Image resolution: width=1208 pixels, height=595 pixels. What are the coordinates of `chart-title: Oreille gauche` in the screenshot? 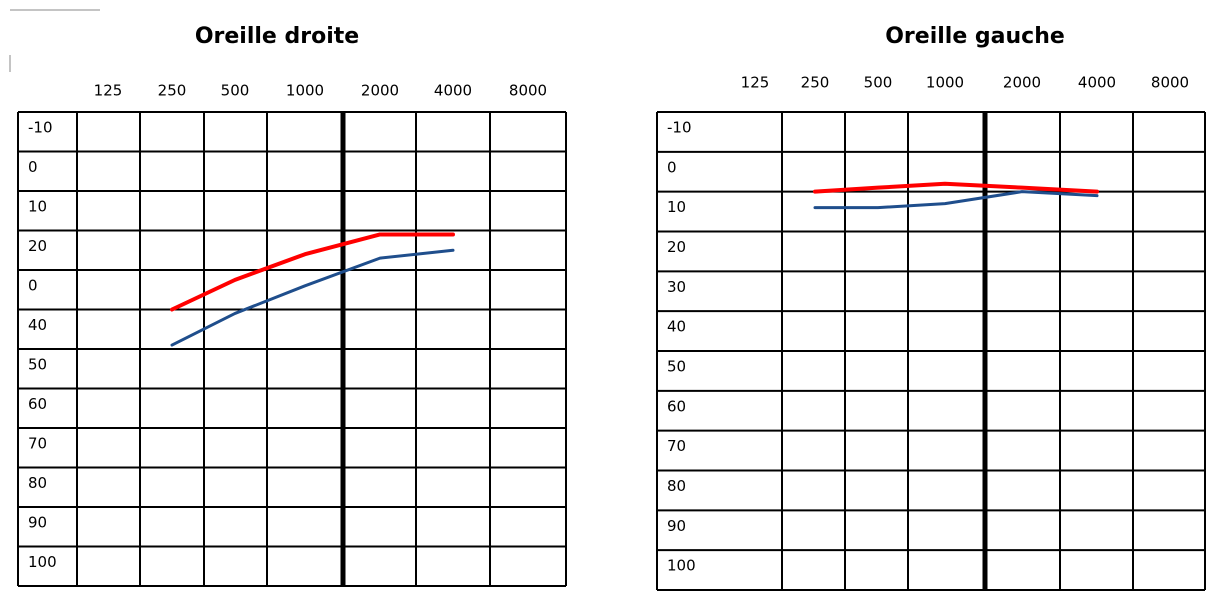 It's located at (975, 36).